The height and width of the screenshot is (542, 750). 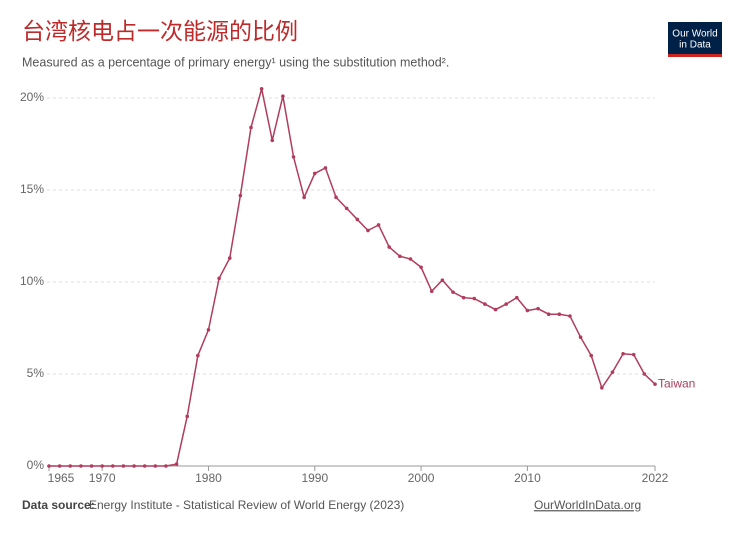 I want to click on x-tick-label: 1980, so click(x=208, y=478).